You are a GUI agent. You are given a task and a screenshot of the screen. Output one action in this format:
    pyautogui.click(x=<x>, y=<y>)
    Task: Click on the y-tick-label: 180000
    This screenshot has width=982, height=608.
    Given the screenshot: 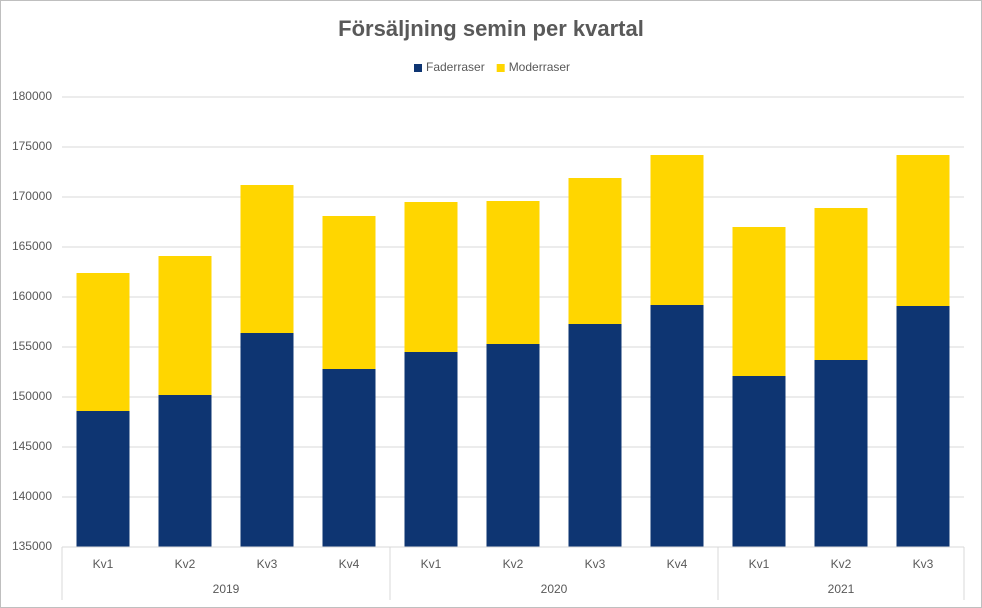 What is the action you would take?
    pyautogui.click(x=32, y=96)
    